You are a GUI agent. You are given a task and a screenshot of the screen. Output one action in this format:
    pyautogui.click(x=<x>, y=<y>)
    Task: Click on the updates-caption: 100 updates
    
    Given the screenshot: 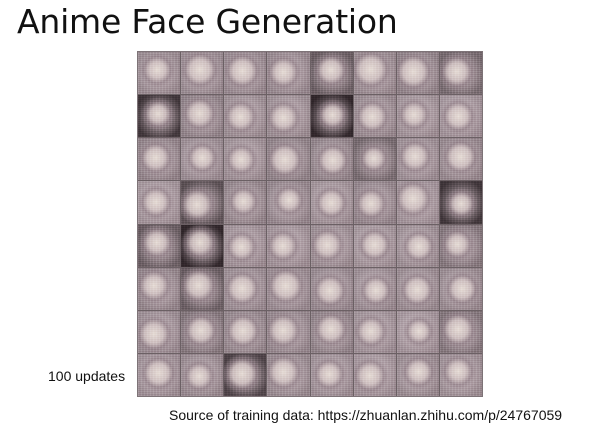 What is the action you would take?
    pyautogui.click(x=87, y=376)
    